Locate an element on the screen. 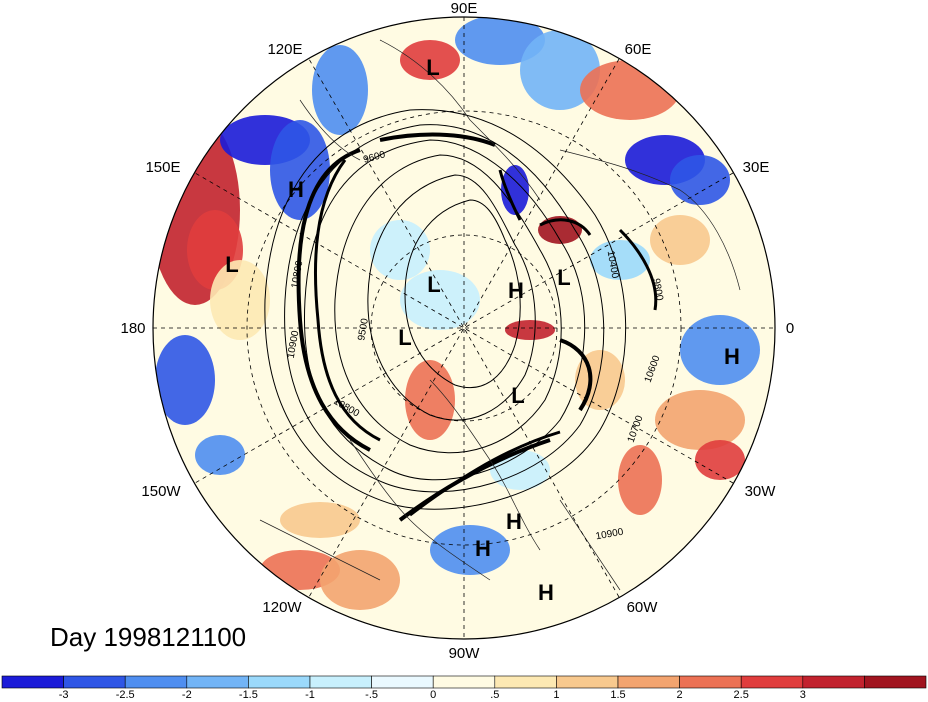 This screenshot has width=928, height=702. longitude-label: 120W is located at coordinates (282, 607).